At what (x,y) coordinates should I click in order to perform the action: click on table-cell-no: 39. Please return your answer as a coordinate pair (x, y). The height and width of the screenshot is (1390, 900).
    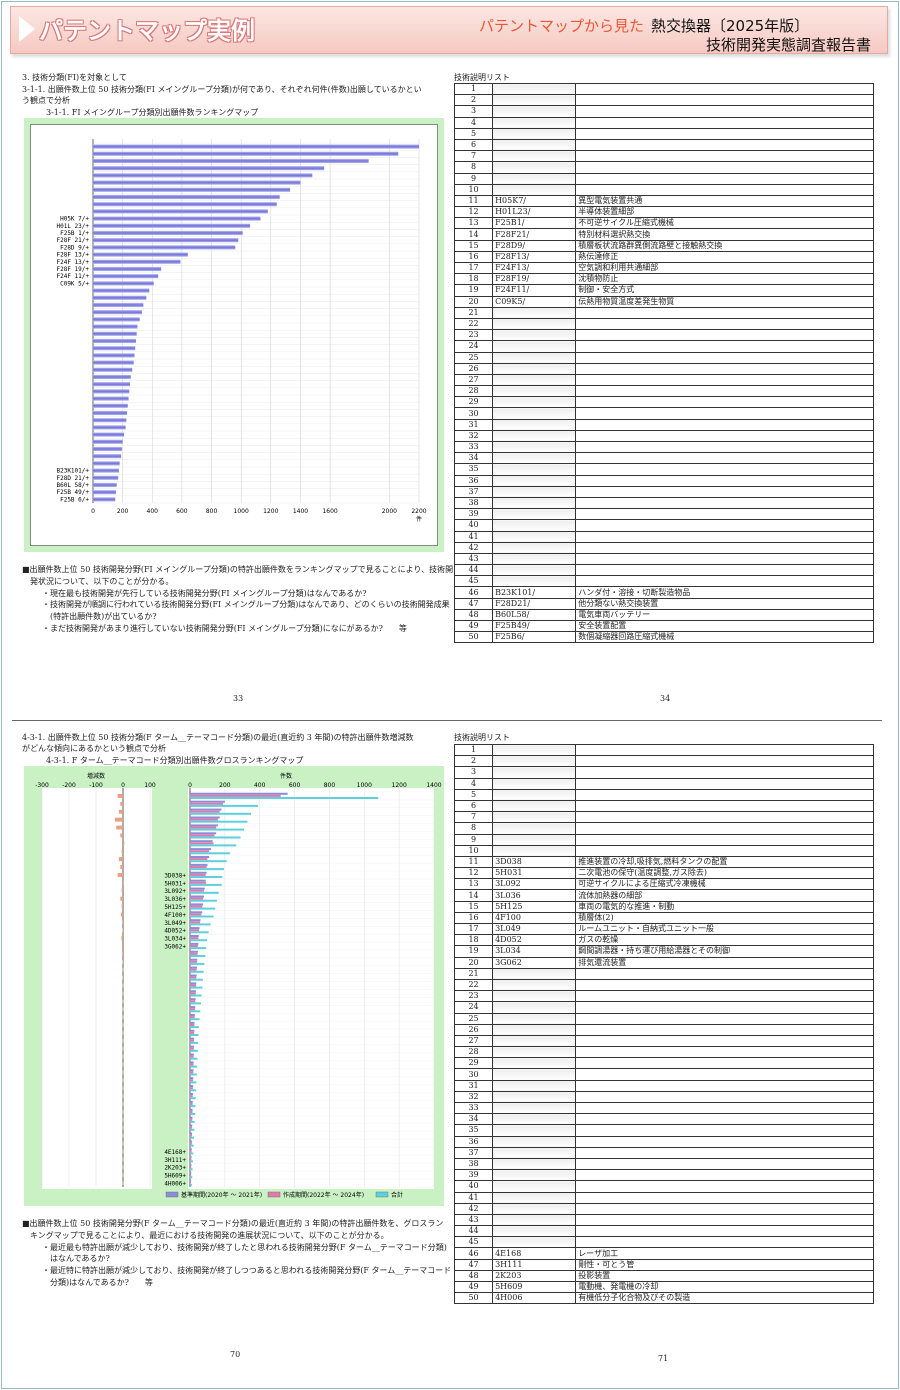
    Looking at the image, I should click on (473, 1175).